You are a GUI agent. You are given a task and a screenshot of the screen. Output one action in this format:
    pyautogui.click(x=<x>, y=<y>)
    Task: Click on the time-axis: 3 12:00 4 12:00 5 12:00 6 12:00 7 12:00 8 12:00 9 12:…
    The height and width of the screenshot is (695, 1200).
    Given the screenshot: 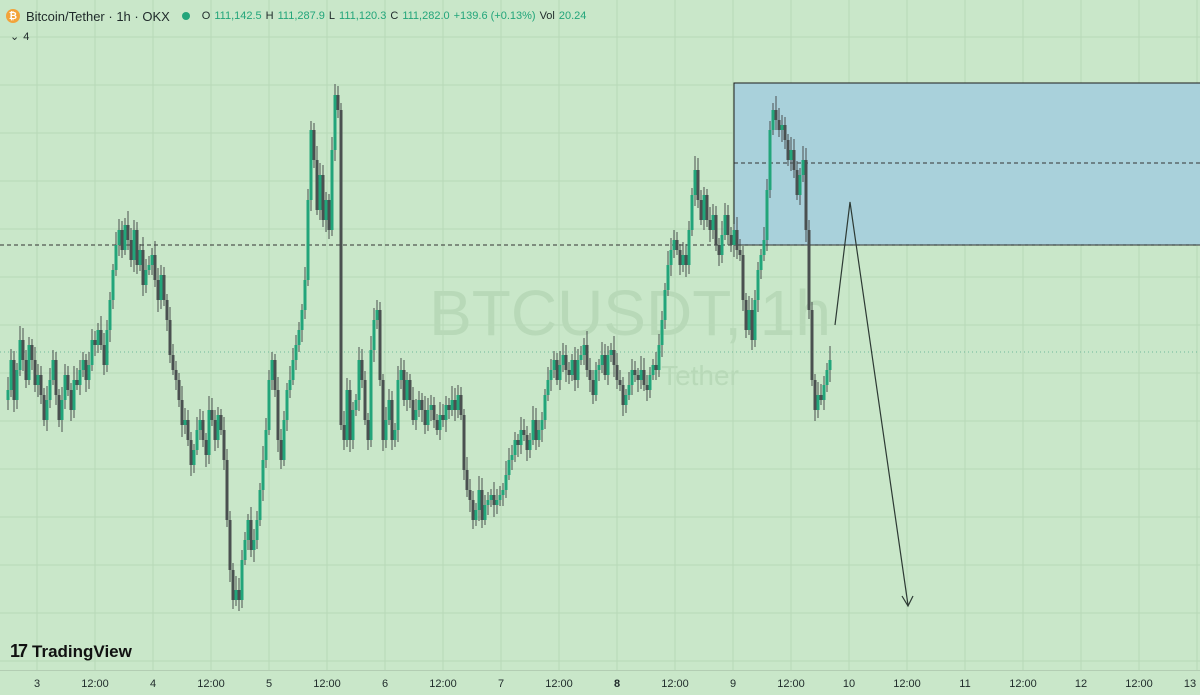 What is the action you would take?
    pyautogui.click(x=600, y=682)
    